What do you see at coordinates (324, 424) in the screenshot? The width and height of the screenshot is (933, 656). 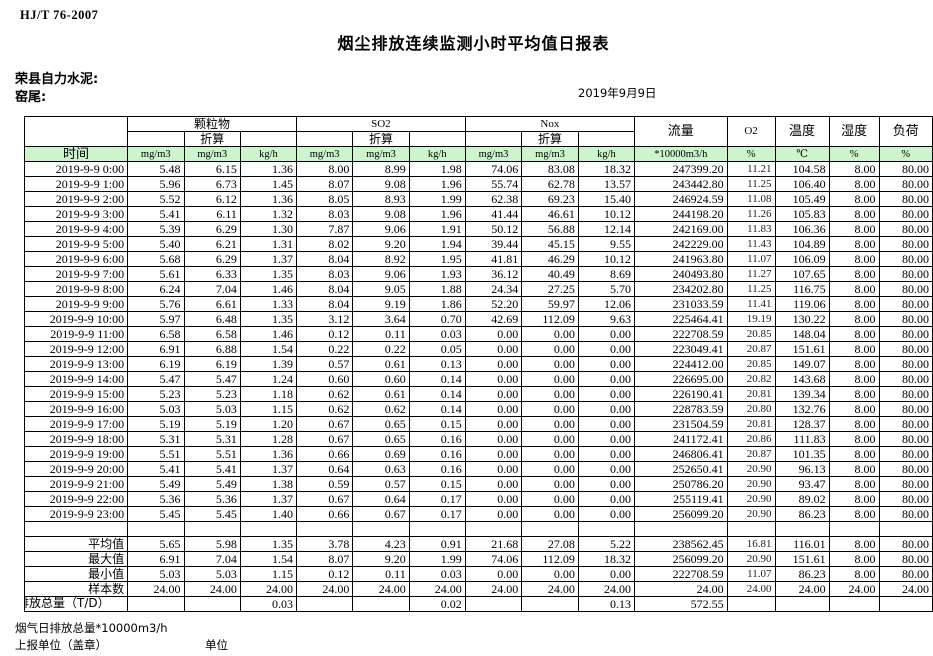 I see `cell-so2-raw: 0.67` at bounding box center [324, 424].